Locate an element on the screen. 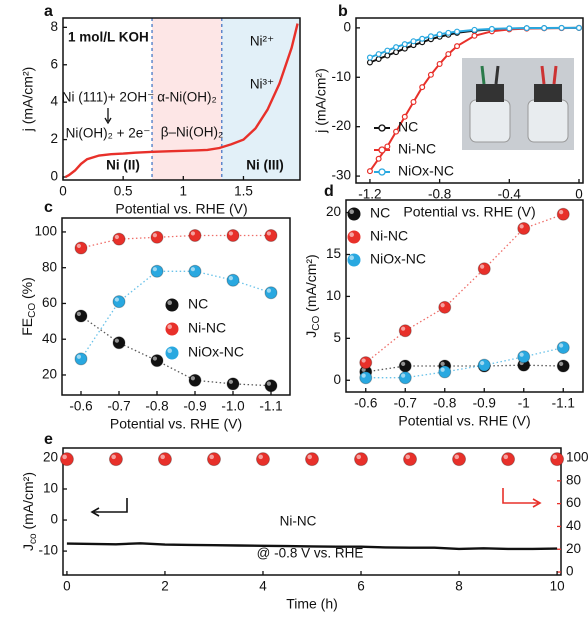  y-tick-label: -20 is located at coordinates (341, 125).